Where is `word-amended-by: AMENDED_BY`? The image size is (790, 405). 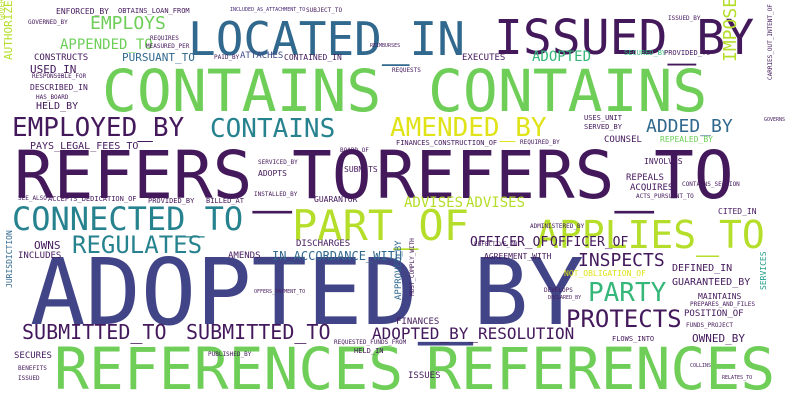 word-amended-by: AMENDED_BY is located at coordinates (468, 128).